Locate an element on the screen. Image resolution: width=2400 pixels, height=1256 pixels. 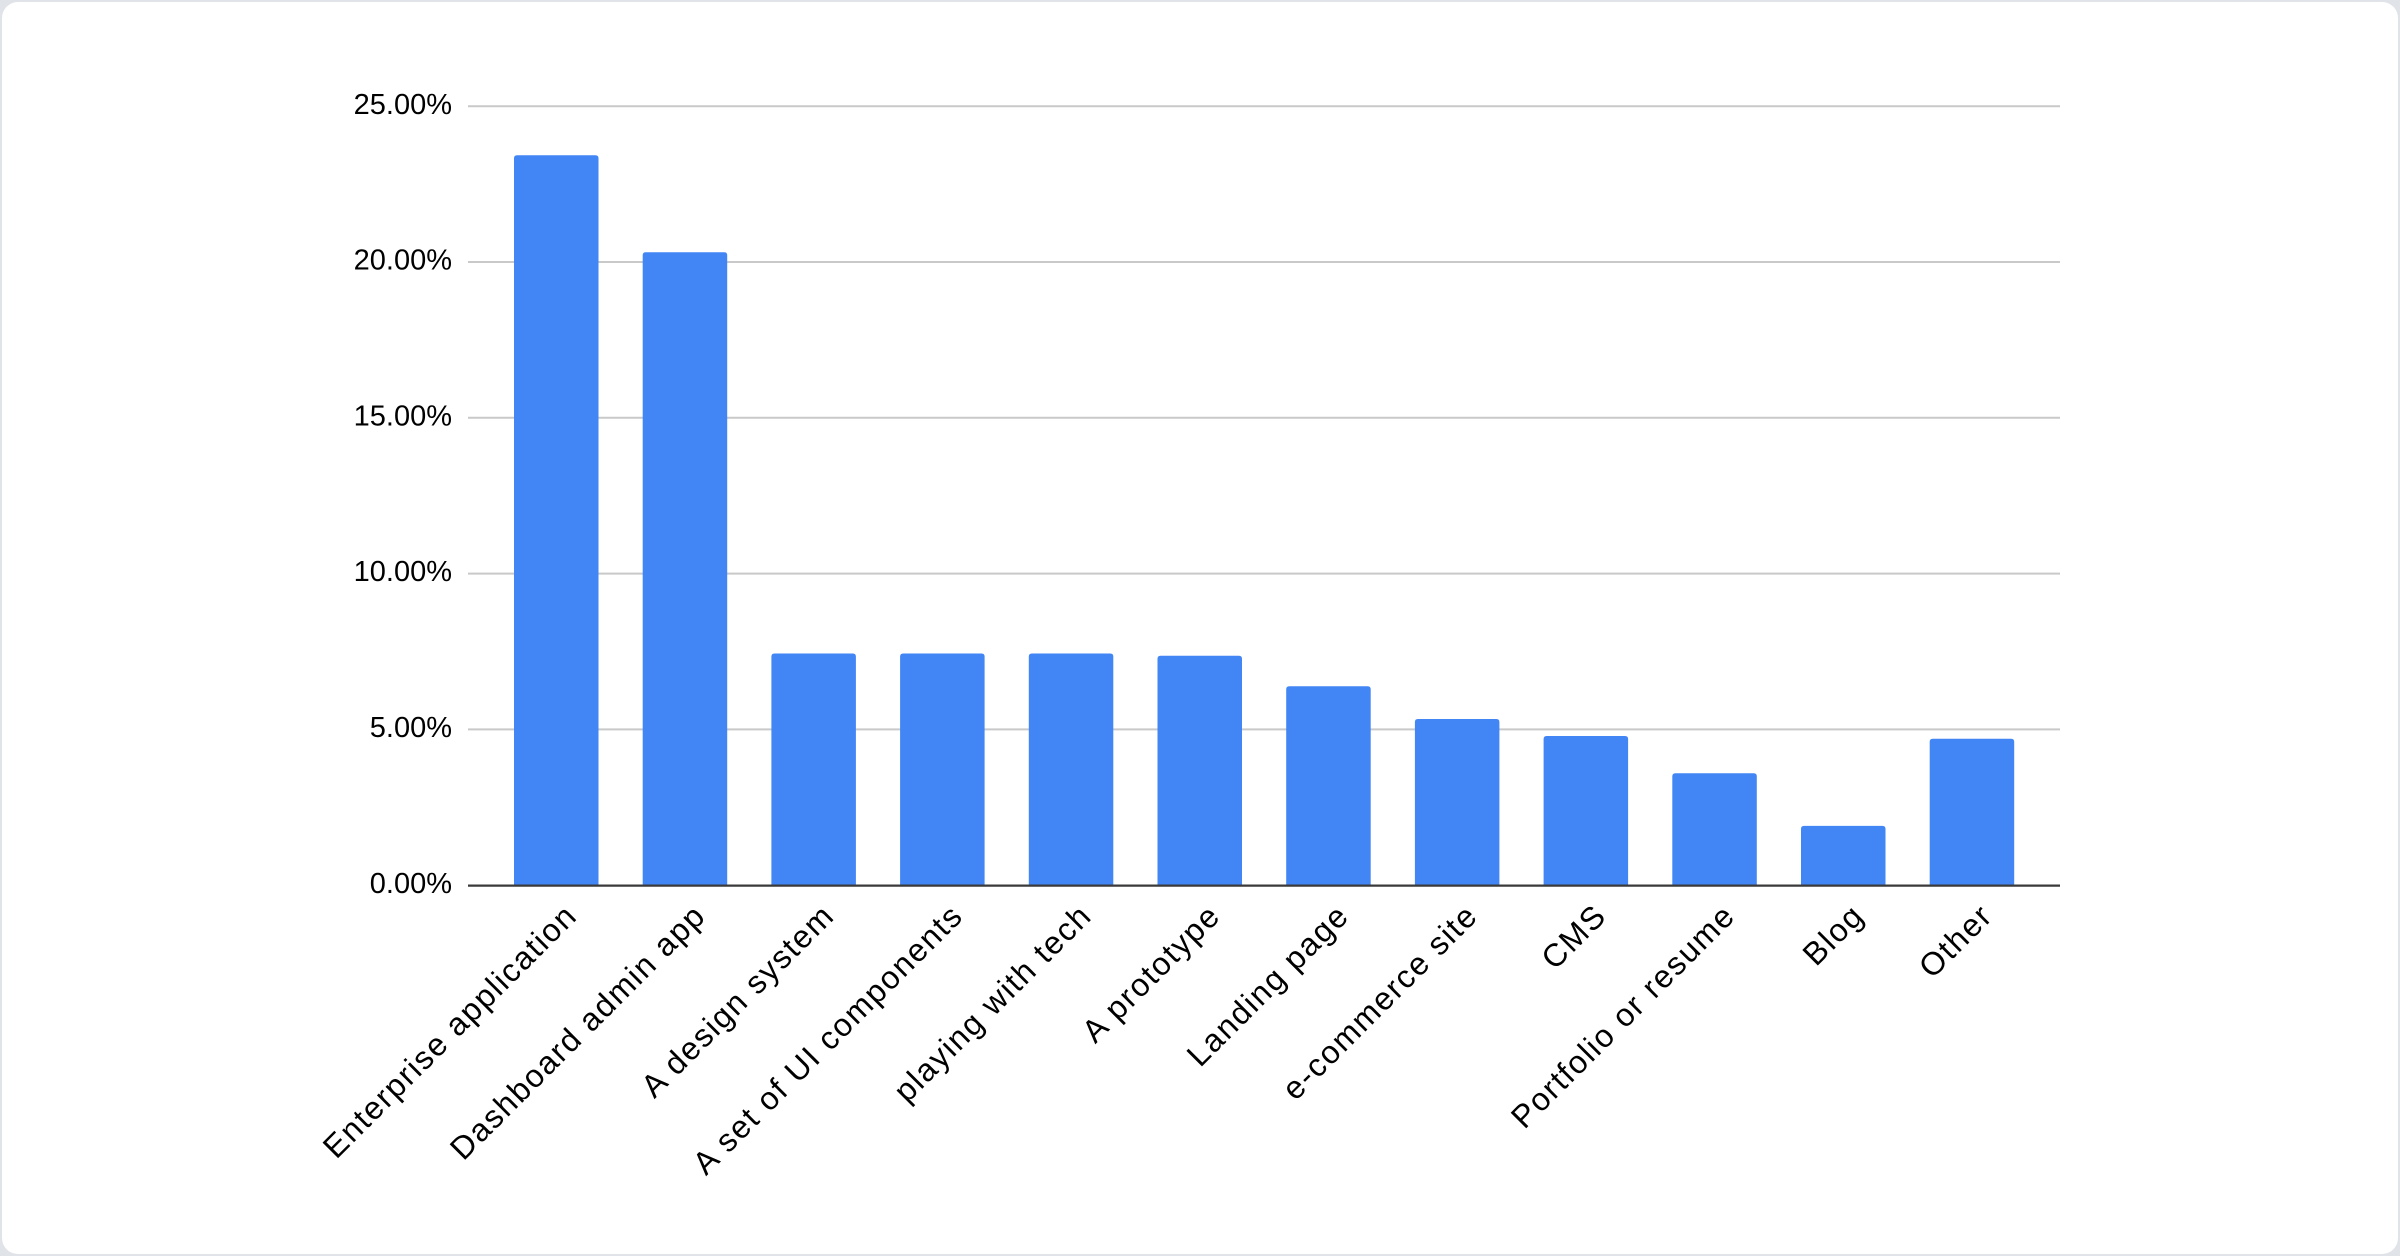
svg-text: Portfolio or resume is located at coordinates (1623, 1016).